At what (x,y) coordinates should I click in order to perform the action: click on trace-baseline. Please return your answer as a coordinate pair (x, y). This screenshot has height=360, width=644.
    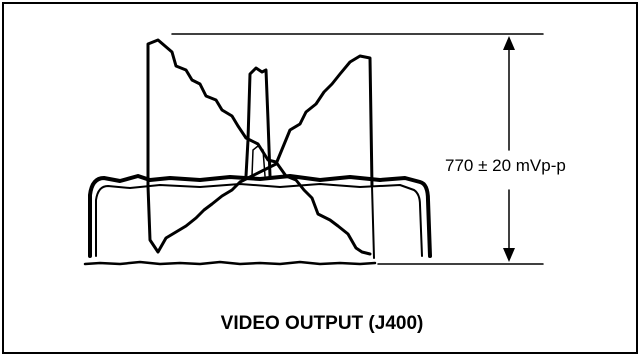
    Looking at the image, I should click on (230, 263).